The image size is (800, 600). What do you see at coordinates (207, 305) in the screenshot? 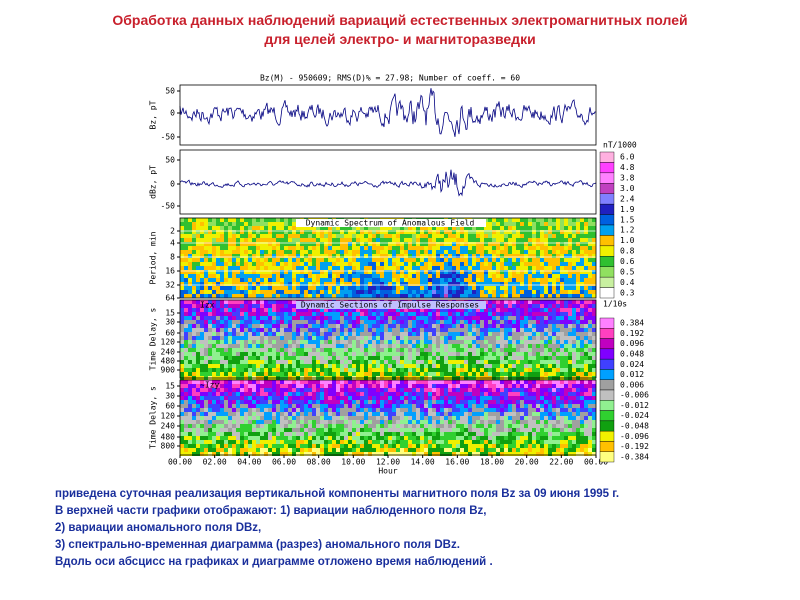
I see `panel-tag: Izx` at bounding box center [207, 305].